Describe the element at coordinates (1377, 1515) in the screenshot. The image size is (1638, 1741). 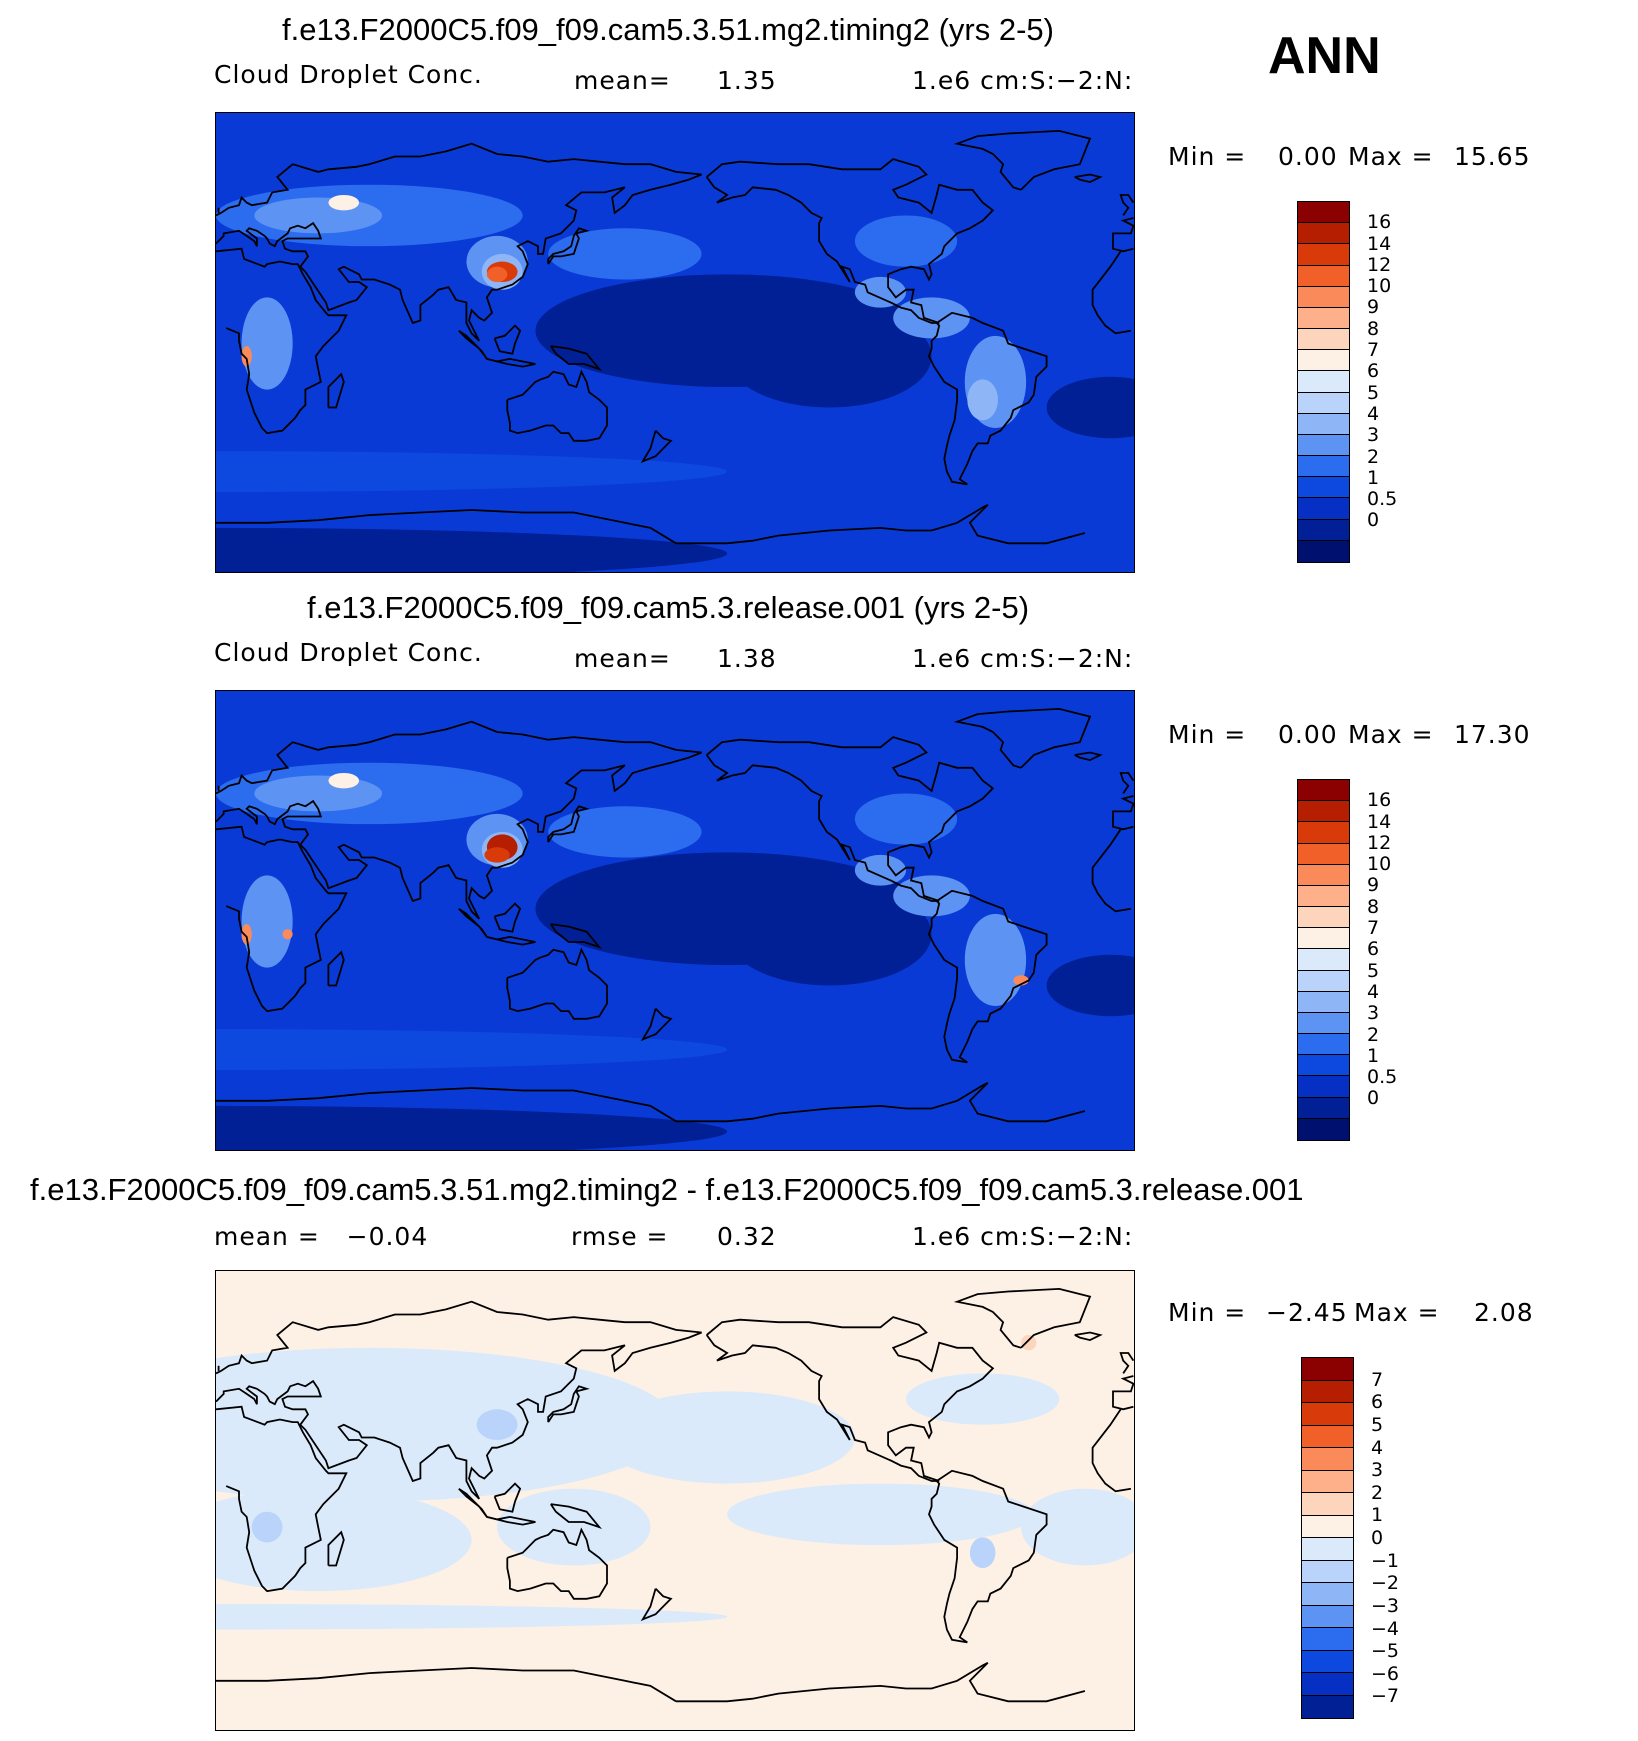
I see `colorbar-tick-label: 1` at that location.